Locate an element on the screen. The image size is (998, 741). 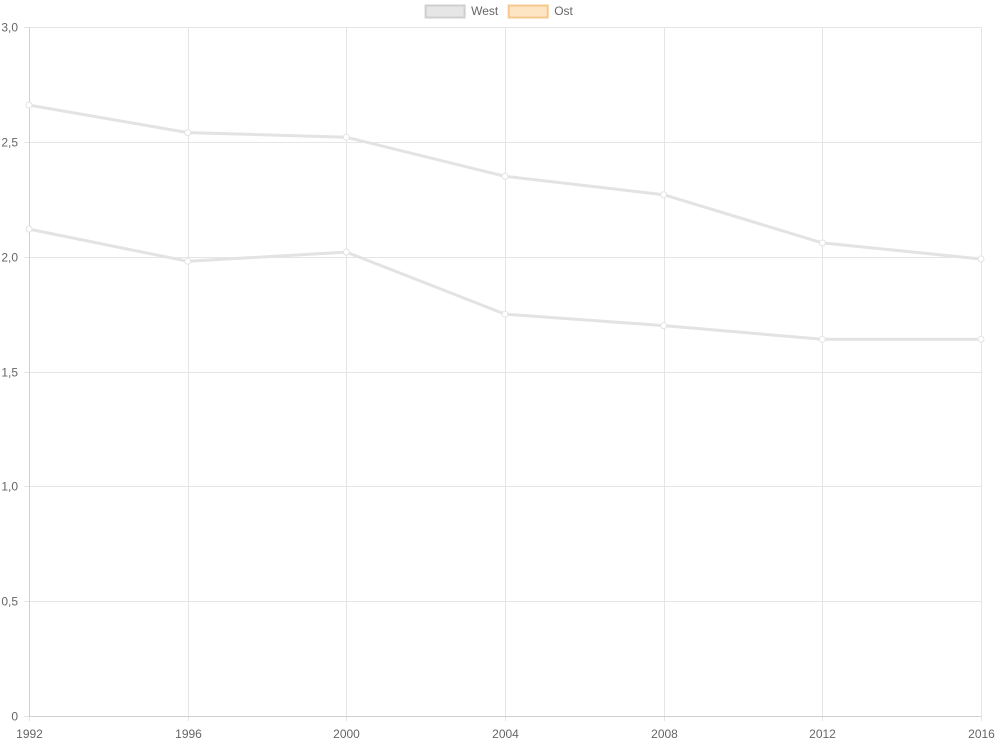
y-tick-label: 1,0 is located at coordinates (9, 487).